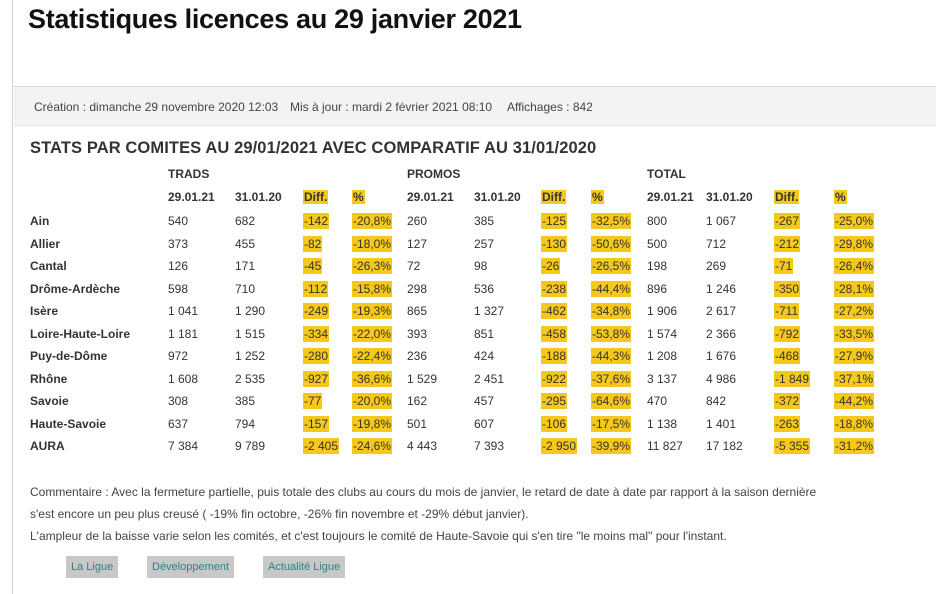 The height and width of the screenshot is (594, 936). What do you see at coordinates (854, 221) in the screenshot?
I see `table-cell-highlight: -25,0%` at bounding box center [854, 221].